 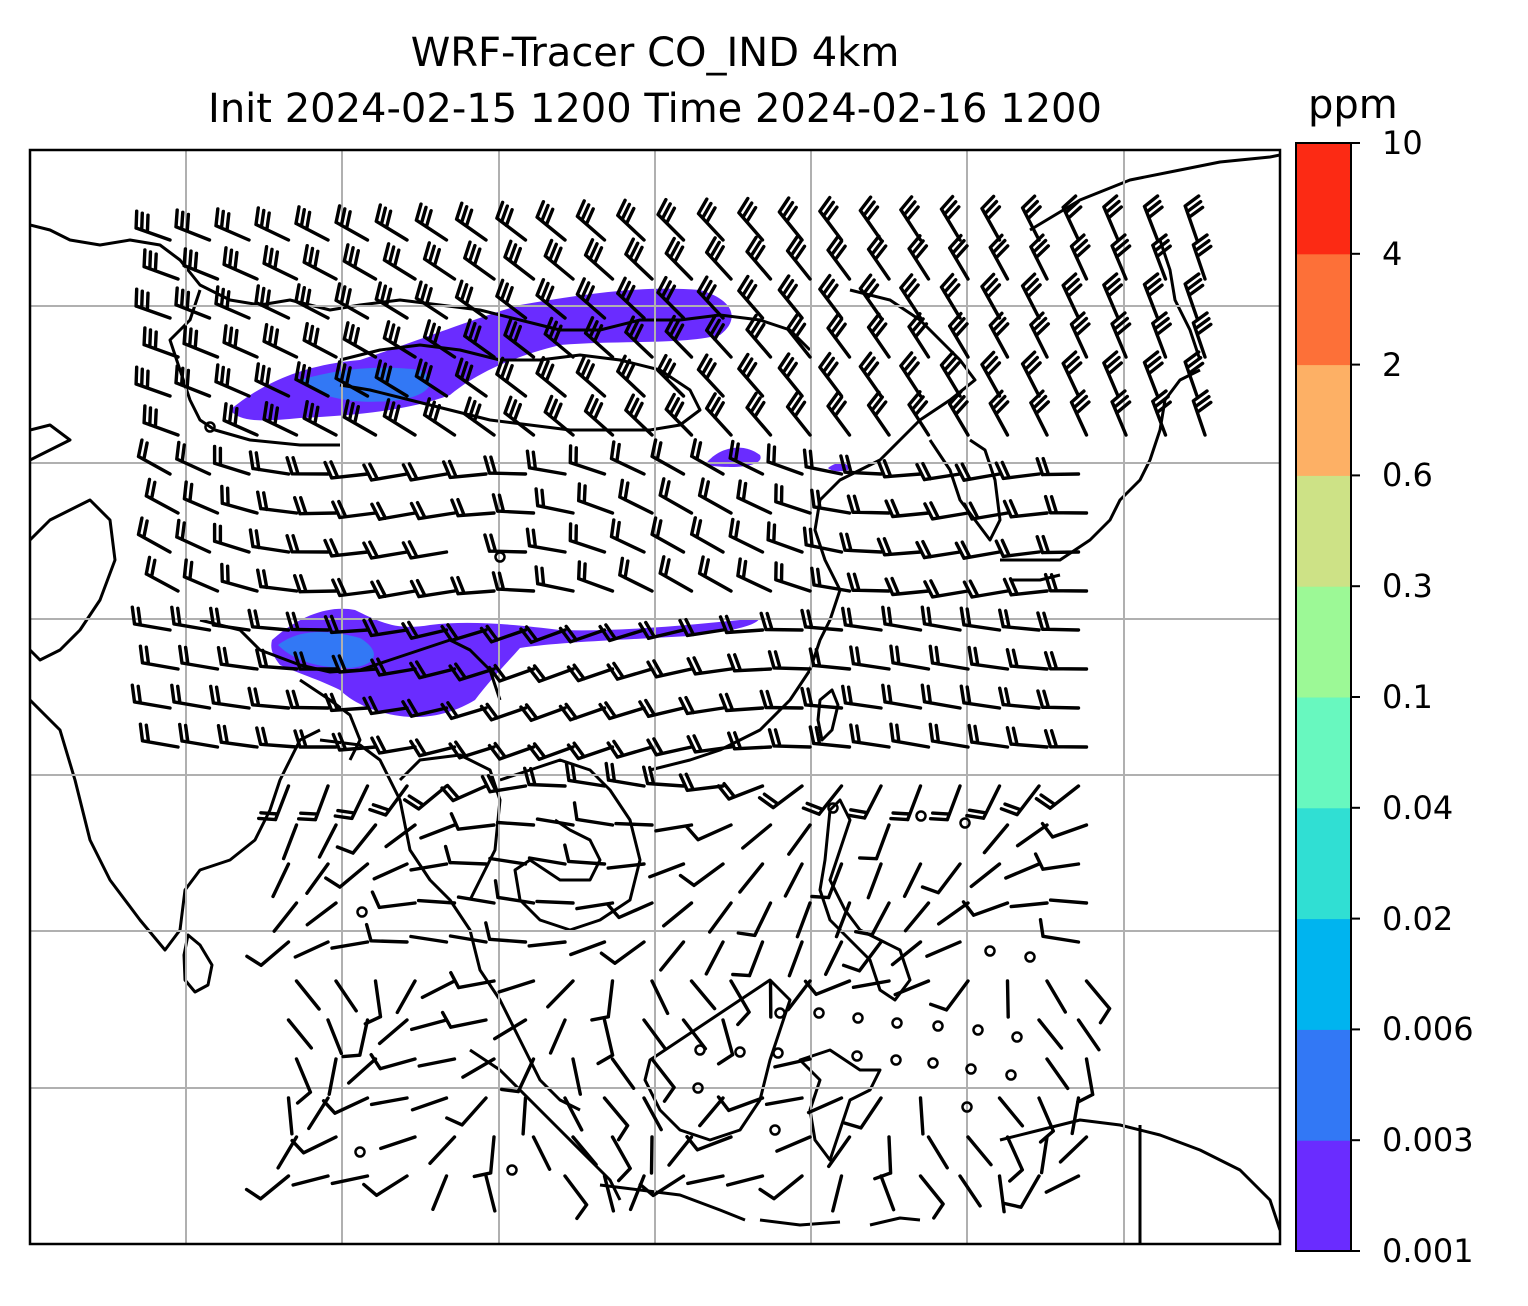 What do you see at coordinates (1407, 475) in the screenshot?
I see `colorbar-tick-label: 0.6` at bounding box center [1407, 475].